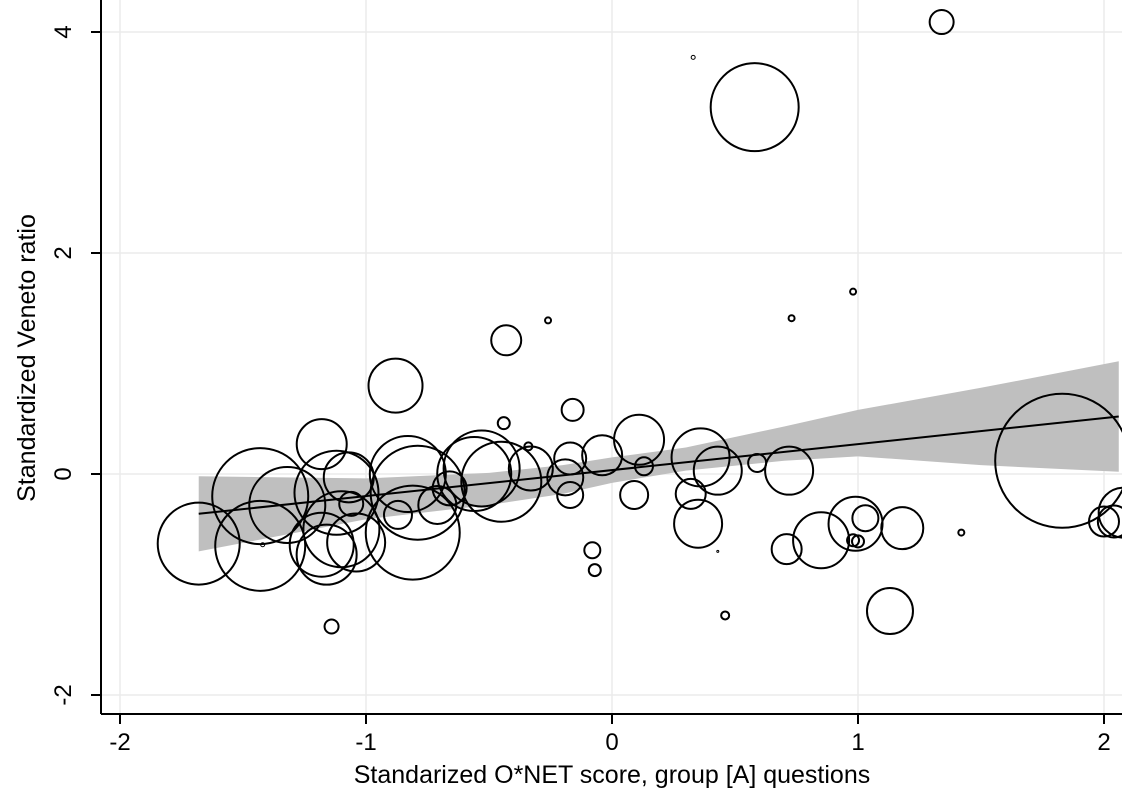  Describe the element at coordinates (857, 742) in the screenshot. I see `x-tick-label: 1` at that location.